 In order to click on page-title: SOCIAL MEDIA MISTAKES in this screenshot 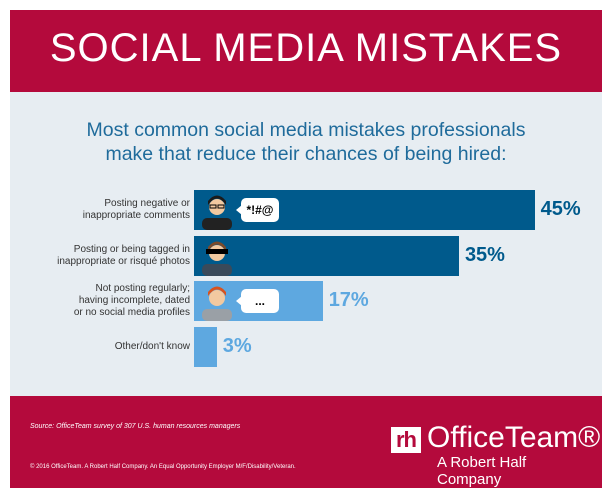, I will do `click(306, 48)`.